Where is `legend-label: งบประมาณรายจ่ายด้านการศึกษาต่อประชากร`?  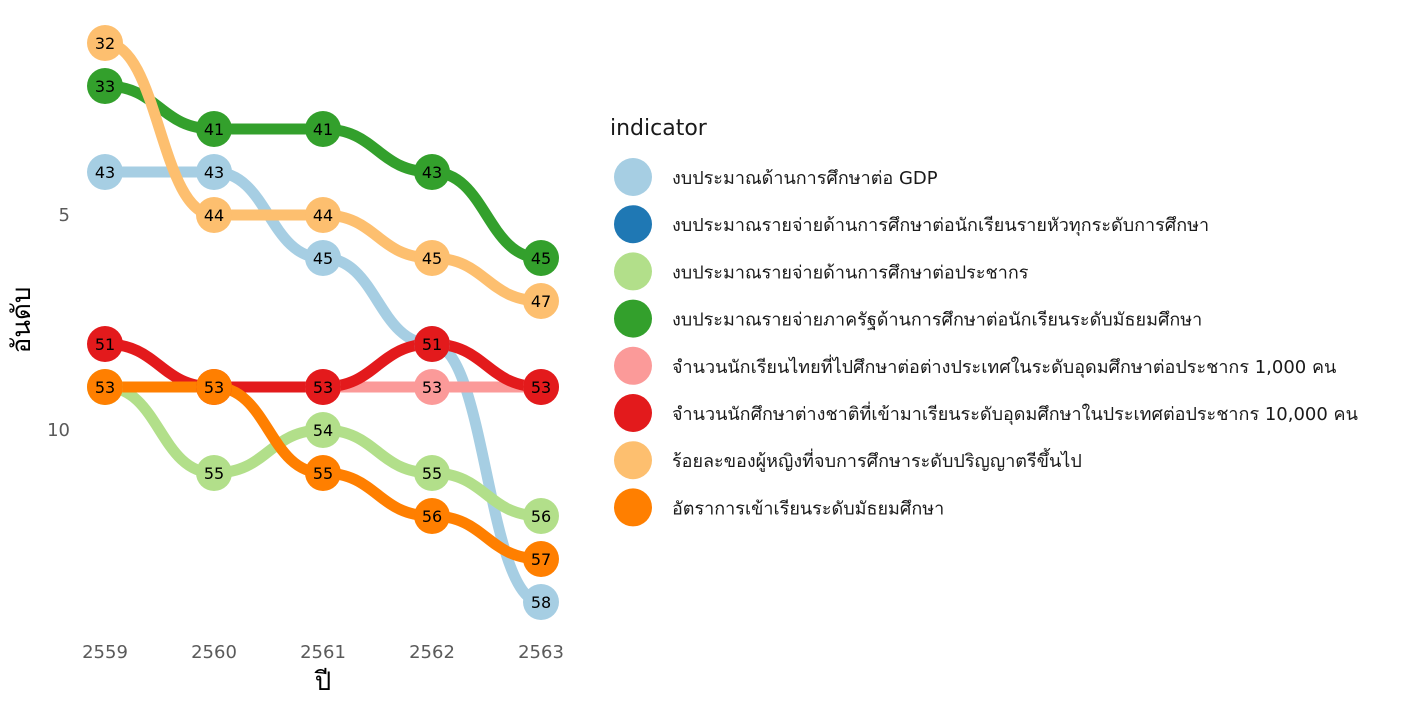
legend-label: งบประมาณรายจ่ายด้านการศึกษาต่อประชากร is located at coordinates (850, 272).